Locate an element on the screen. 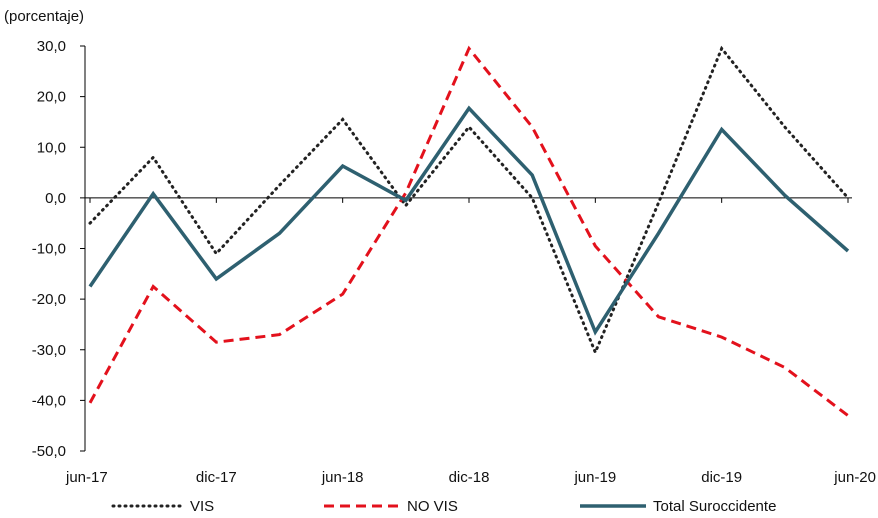  legend-label-1: VIS is located at coordinates (202, 506).